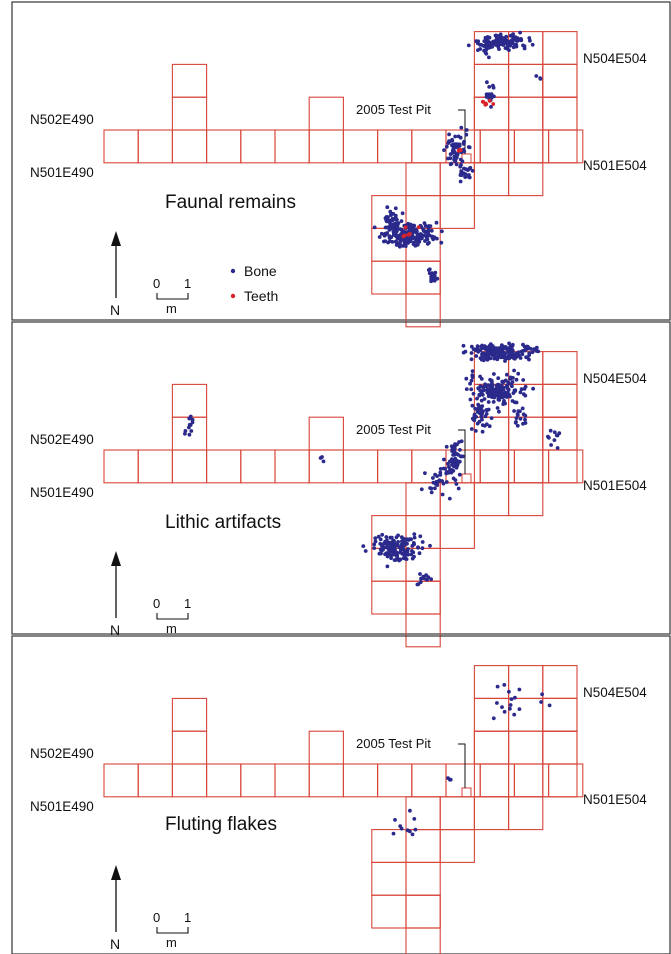 This screenshot has height=954, width=671. I want to click on north-arrow-icon, so click(116, 238).